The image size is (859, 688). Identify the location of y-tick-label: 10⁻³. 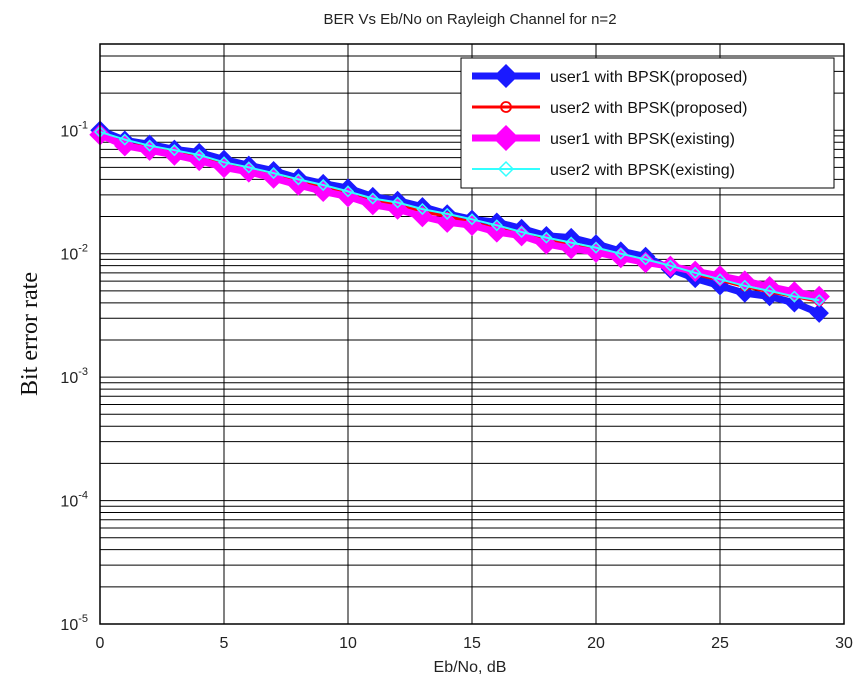
(74, 376).